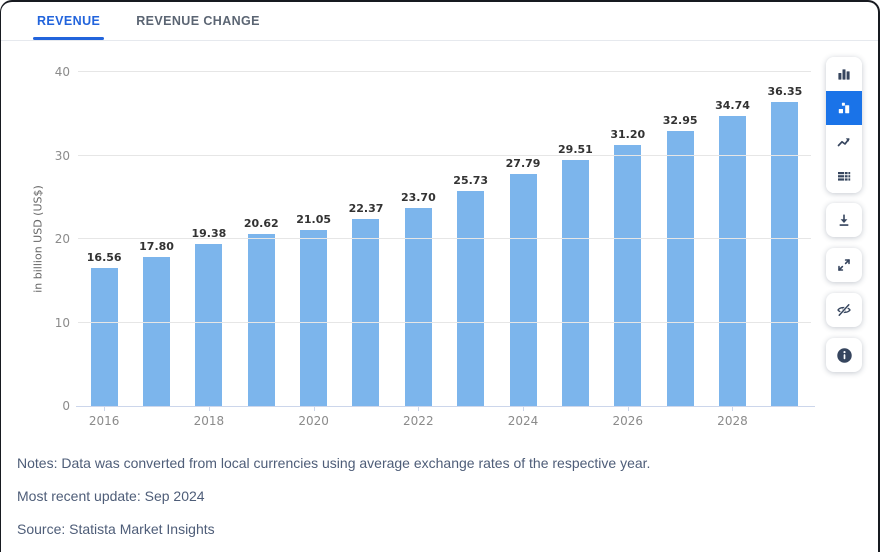 The height and width of the screenshot is (552, 880). Describe the element at coordinates (62, 155) in the screenshot. I see `y-tick-label-30: 30` at that location.